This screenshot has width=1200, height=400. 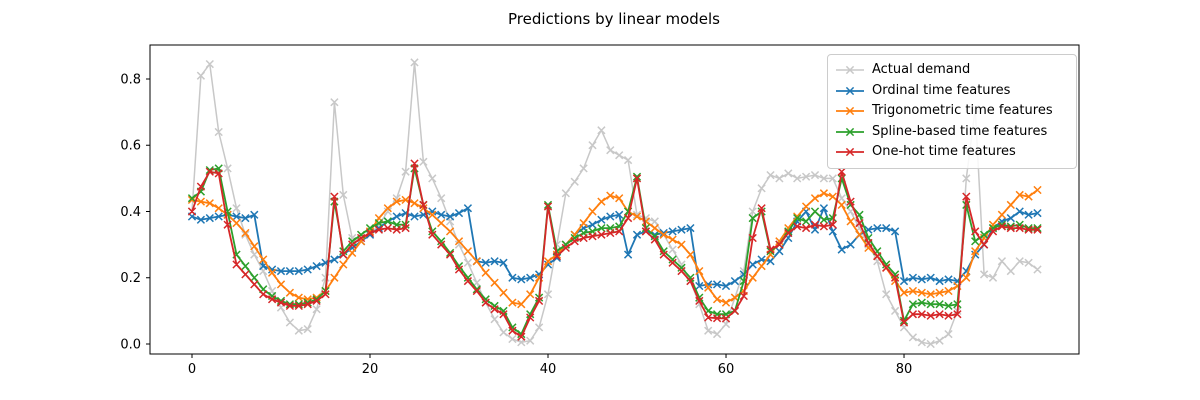 I want to click on y-axis-tick-label: 0.0, so click(x=130, y=344).